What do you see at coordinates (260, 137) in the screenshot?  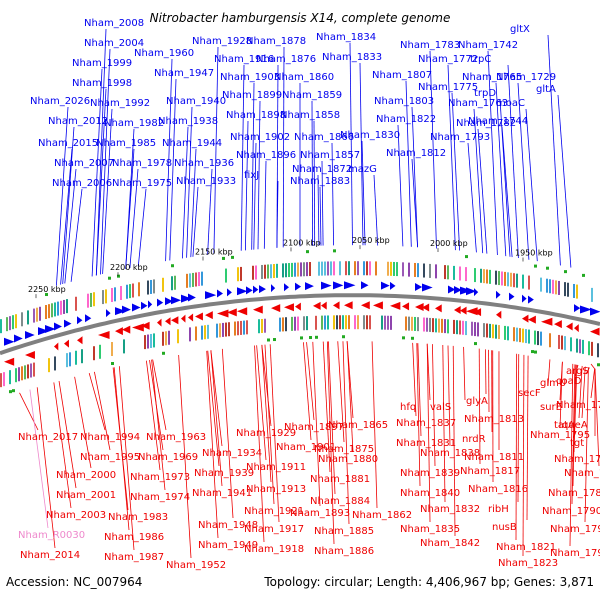 I see `gene-label-forward: Nham_1902` at bounding box center [260, 137].